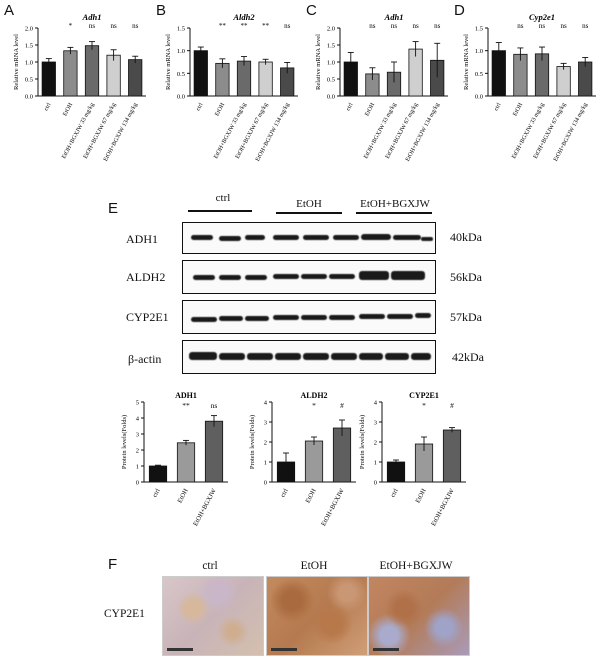 Image resolution: width=600 pixels, height=656 pixels. What do you see at coordinates (137, 483) in the screenshot?
I see `chart-e1-ytick-label: 0` at bounding box center [137, 483].